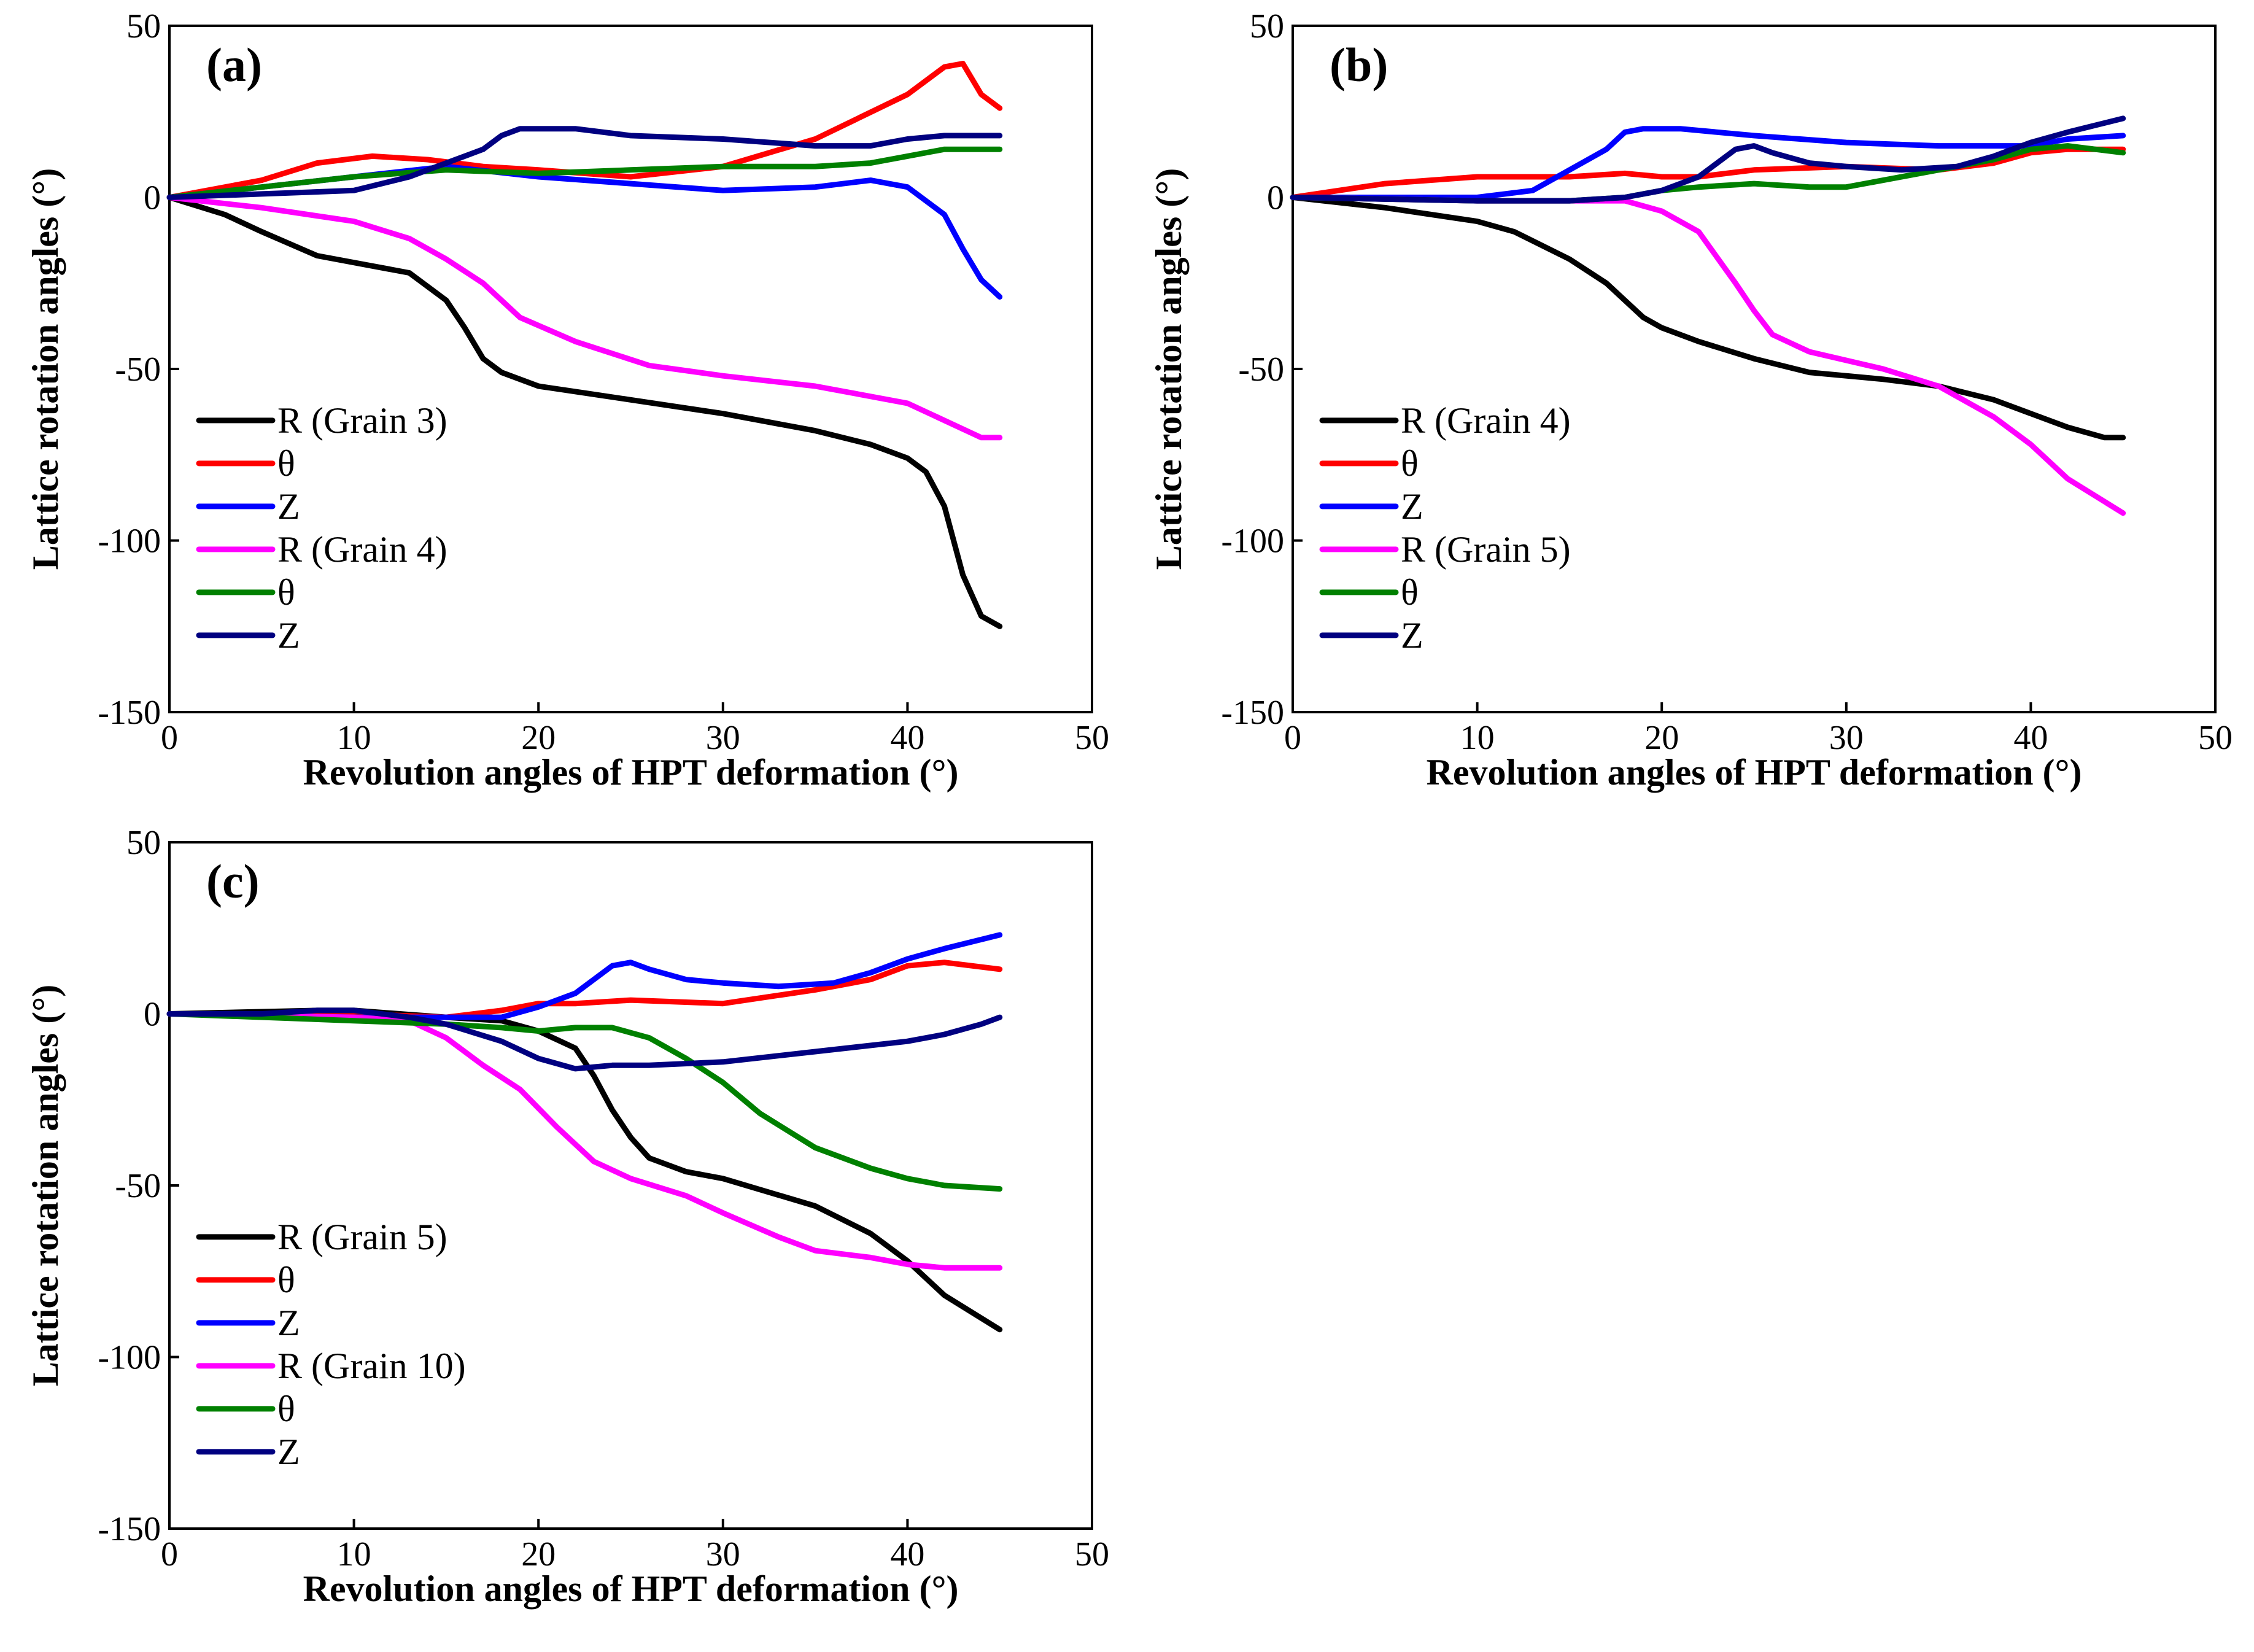 This screenshot has width=2254, height=1652. What do you see at coordinates (1359, 64) in the screenshot?
I see `panel-label: (b)` at bounding box center [1359, 64].